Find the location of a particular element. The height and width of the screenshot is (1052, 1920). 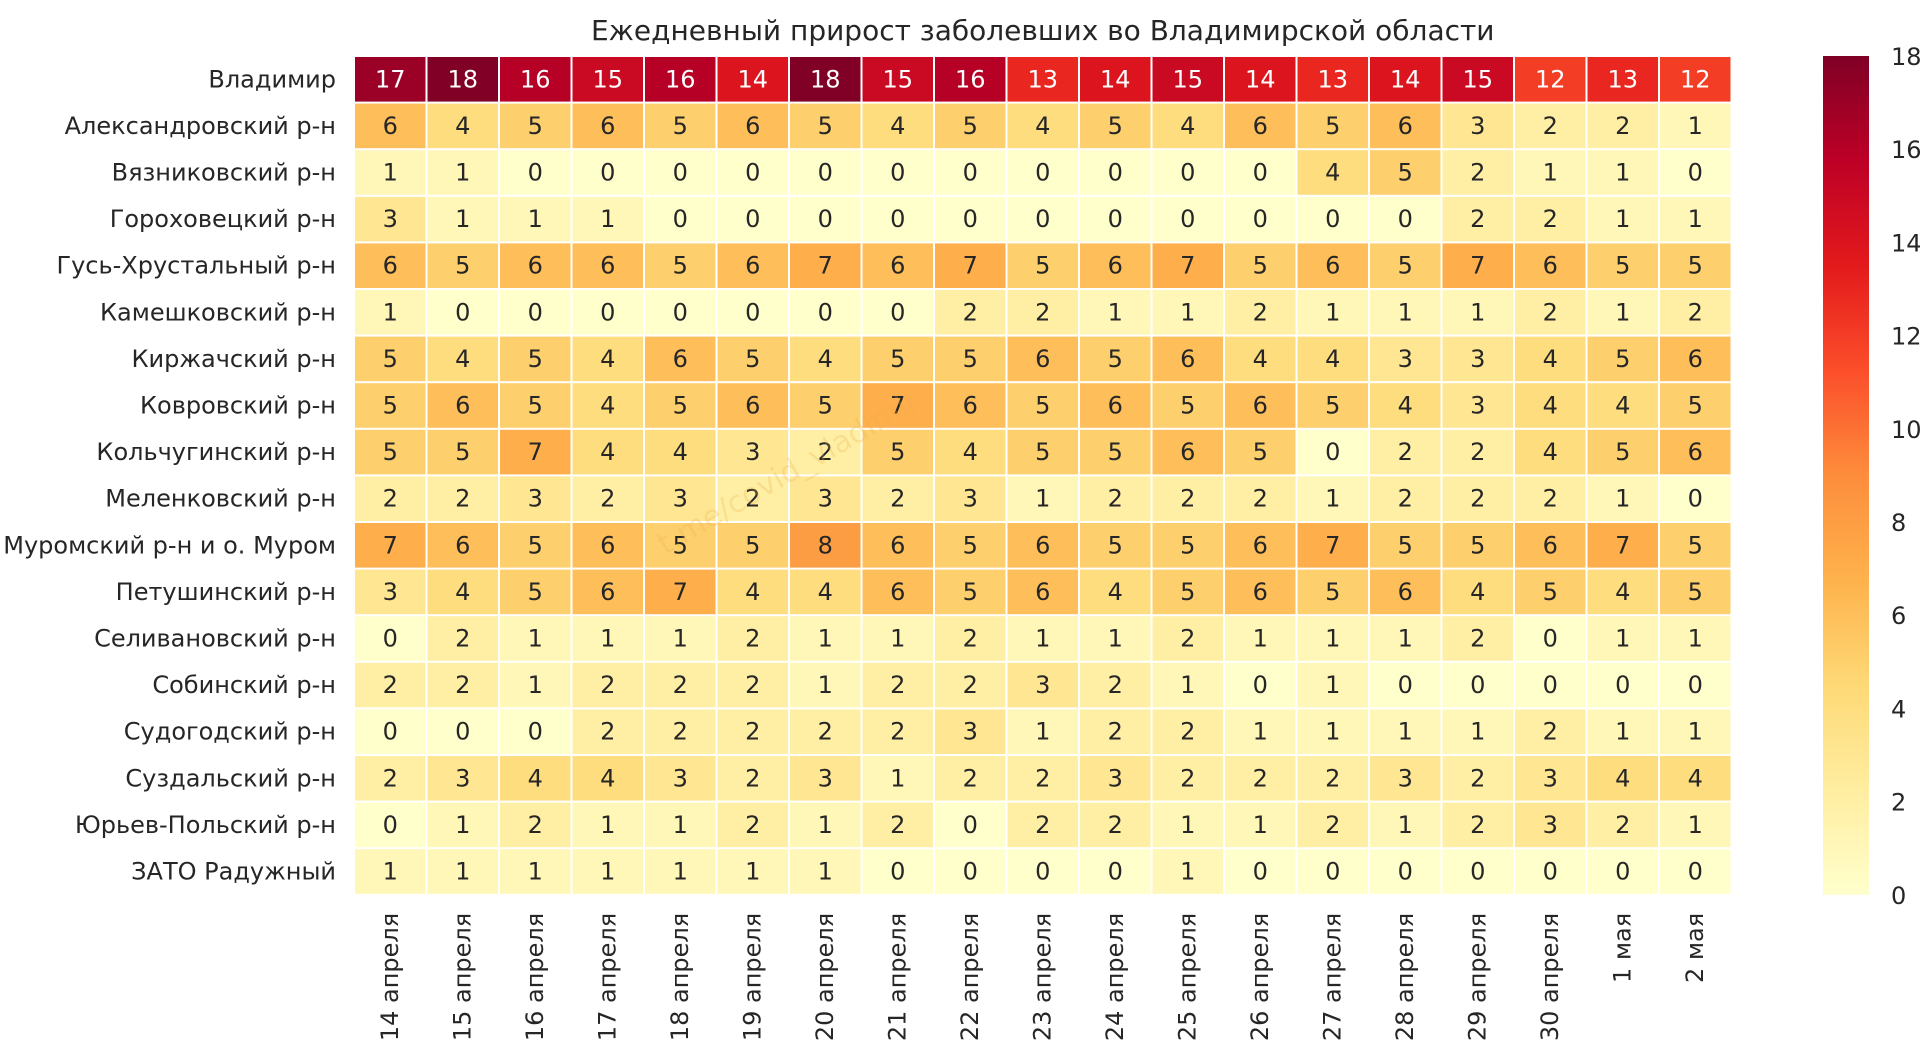

row-label: Петушинский р-н is located at coordinates (226, 592).